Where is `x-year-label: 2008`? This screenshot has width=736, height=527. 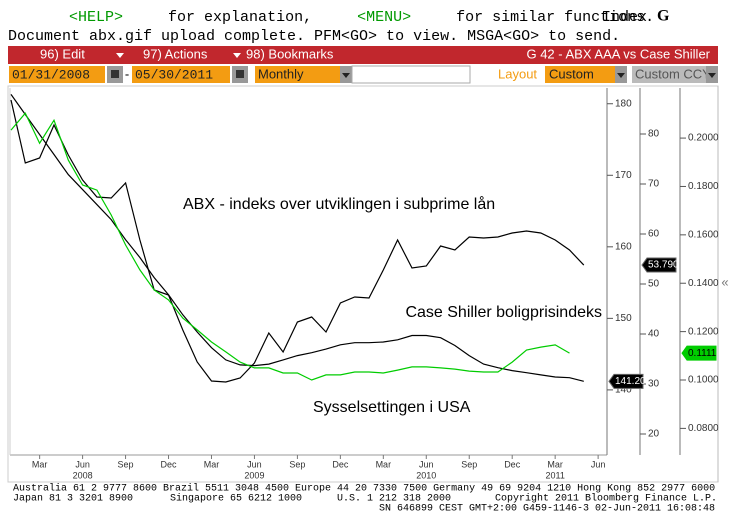
x-year-label: 2008 is located at coordinates (83, 475).